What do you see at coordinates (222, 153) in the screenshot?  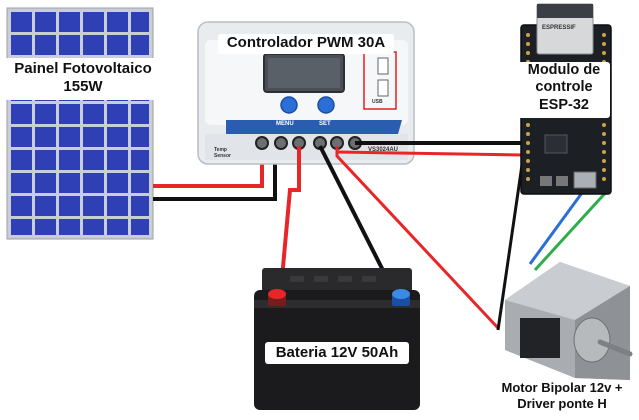 I see `temp-sensor-label: Temp Sensor` at bounding box center [222, 153].